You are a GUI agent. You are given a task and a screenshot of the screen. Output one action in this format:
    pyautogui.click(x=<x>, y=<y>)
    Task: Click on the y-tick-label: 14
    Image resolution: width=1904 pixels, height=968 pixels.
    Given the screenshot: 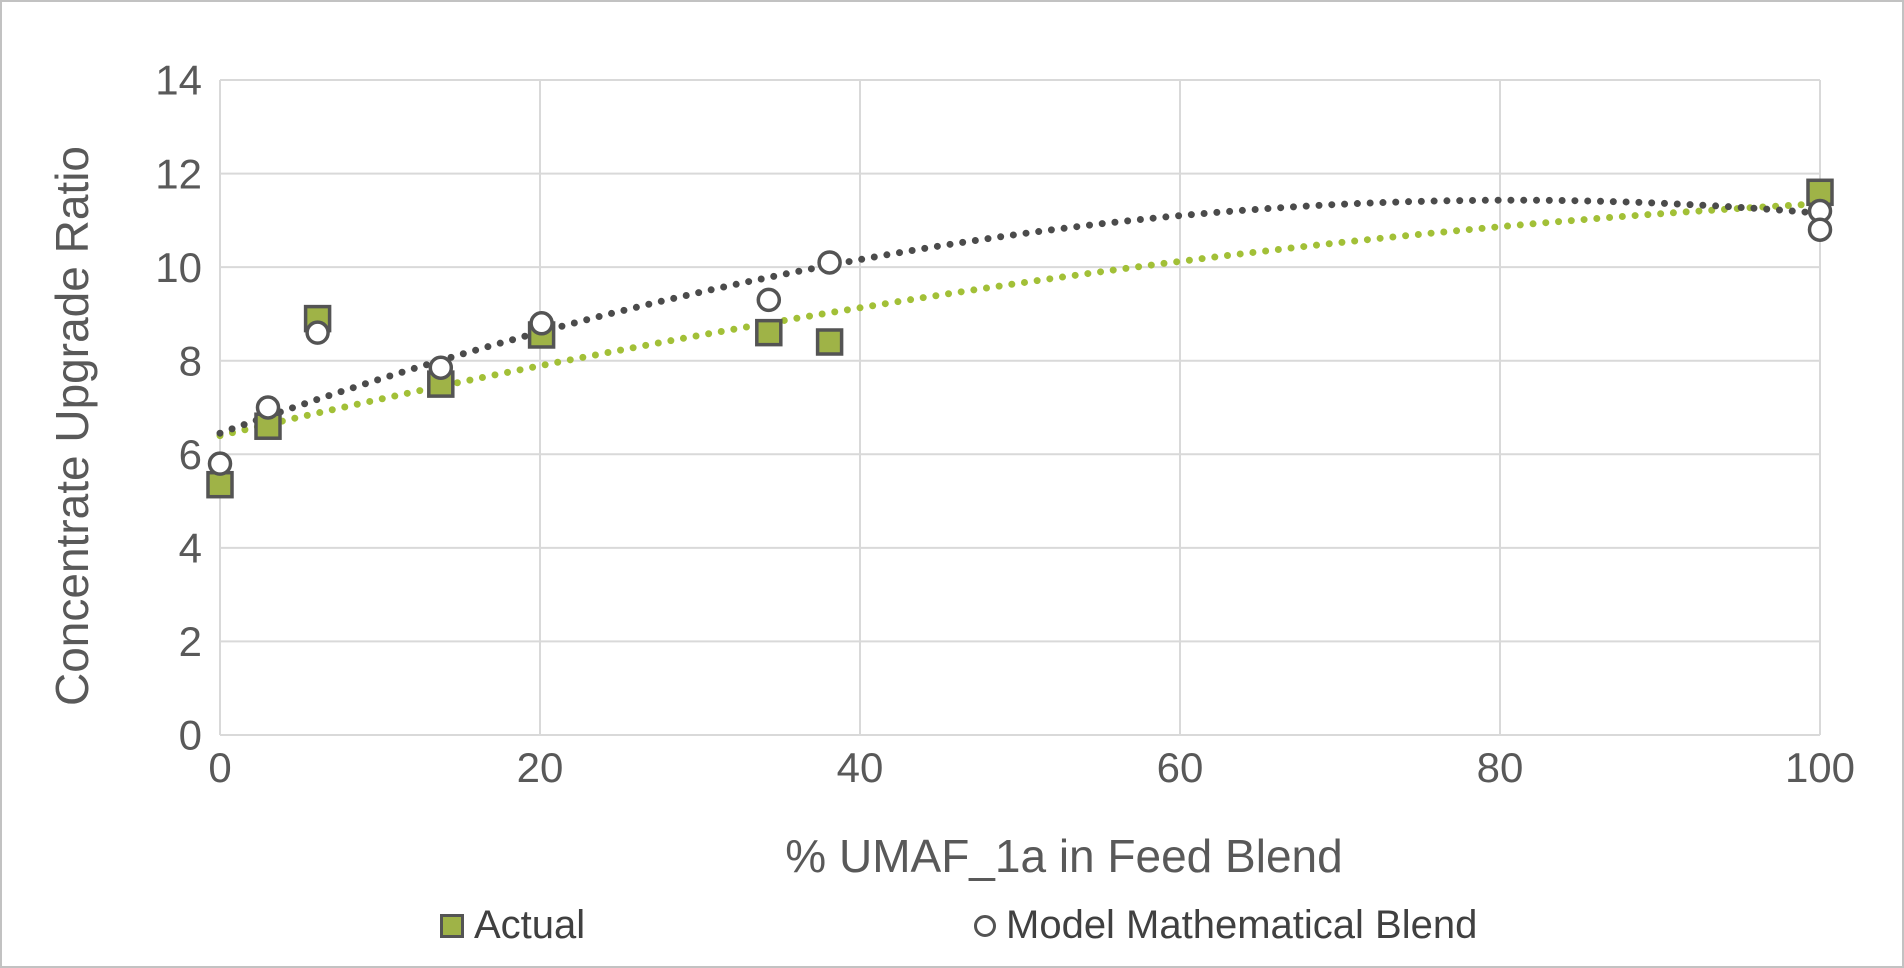 What is the action you would take?
    pyautogui.click(x=178, y=80)
    